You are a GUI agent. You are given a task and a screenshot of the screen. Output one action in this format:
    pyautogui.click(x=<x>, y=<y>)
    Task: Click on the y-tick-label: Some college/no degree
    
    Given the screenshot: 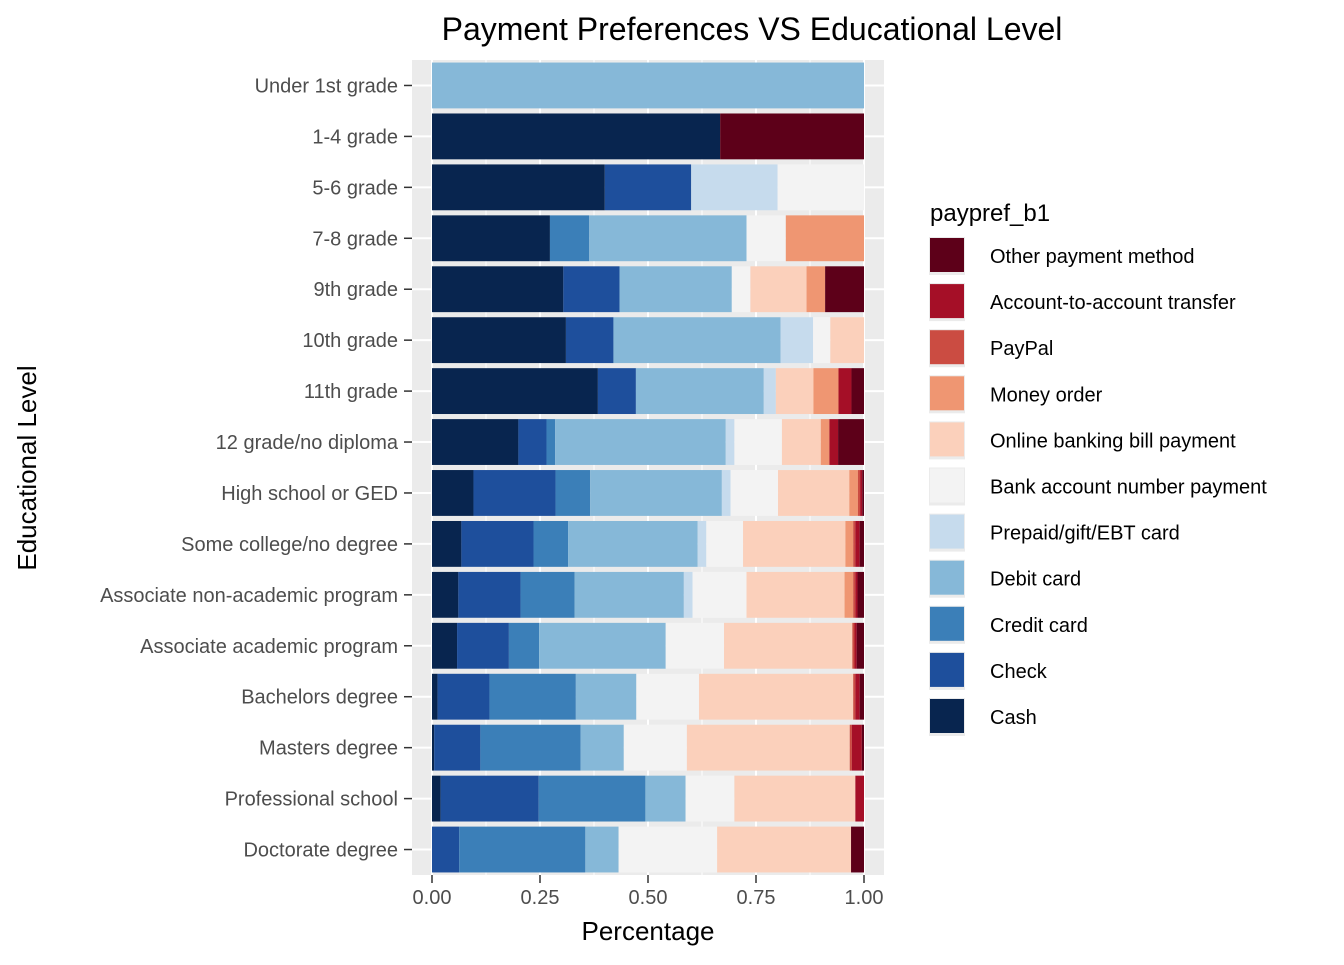 What is the action you would take?
    pyautogui.click(x=289, y=545)
    